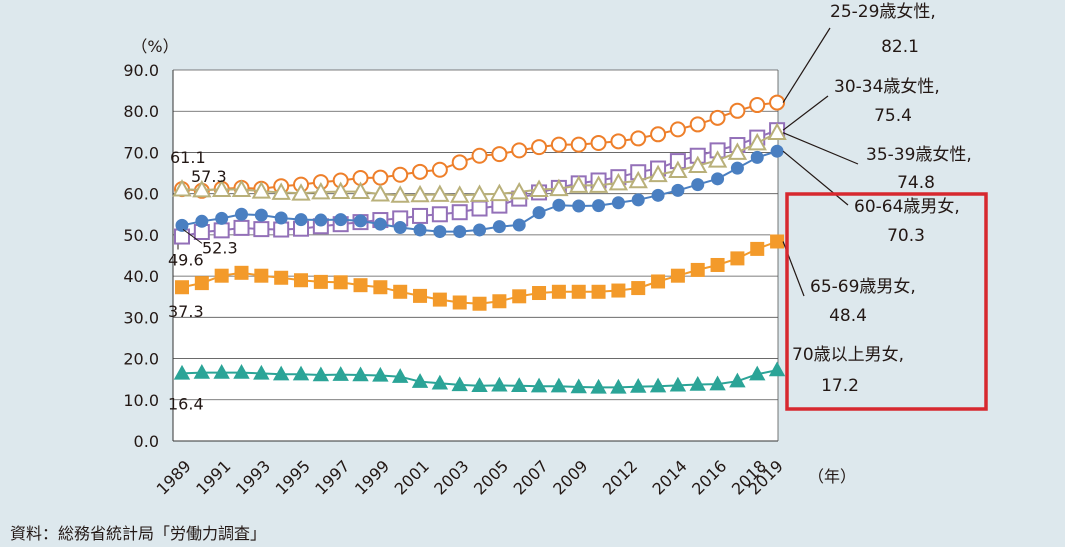 The height and width of the screenshot is (547, 1065). Describe the element at coordinates (832, 476) in the screenshot. I see `x-unit-label: （年）` at that location.